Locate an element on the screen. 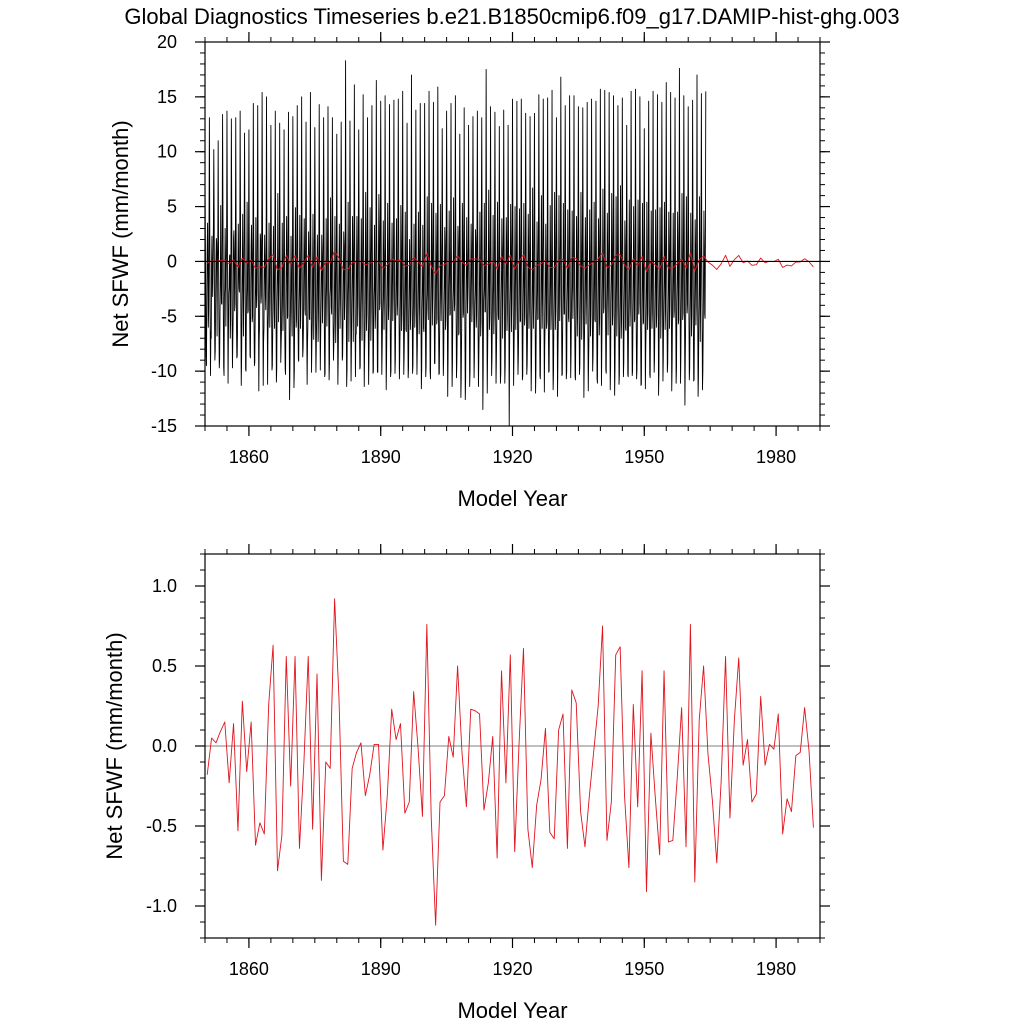  y-tick-label: 10 is located at coordinates (167, 152).